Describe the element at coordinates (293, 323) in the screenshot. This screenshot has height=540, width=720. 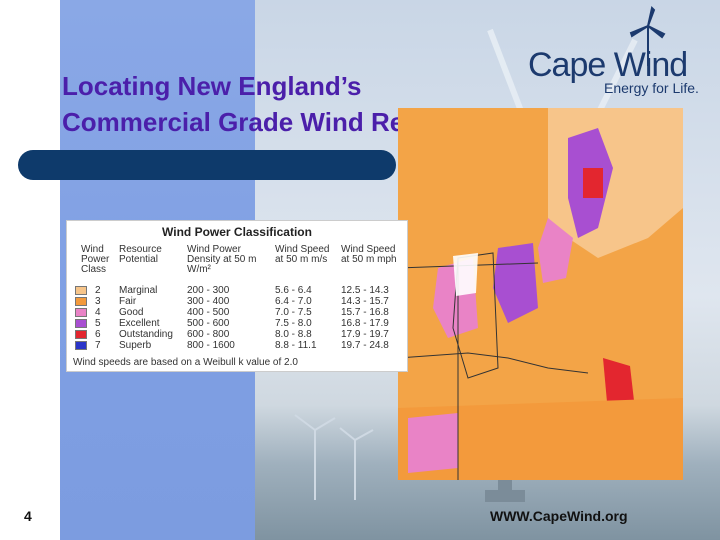
I see `legend-ms: 7.5 - 8.0` at that location.